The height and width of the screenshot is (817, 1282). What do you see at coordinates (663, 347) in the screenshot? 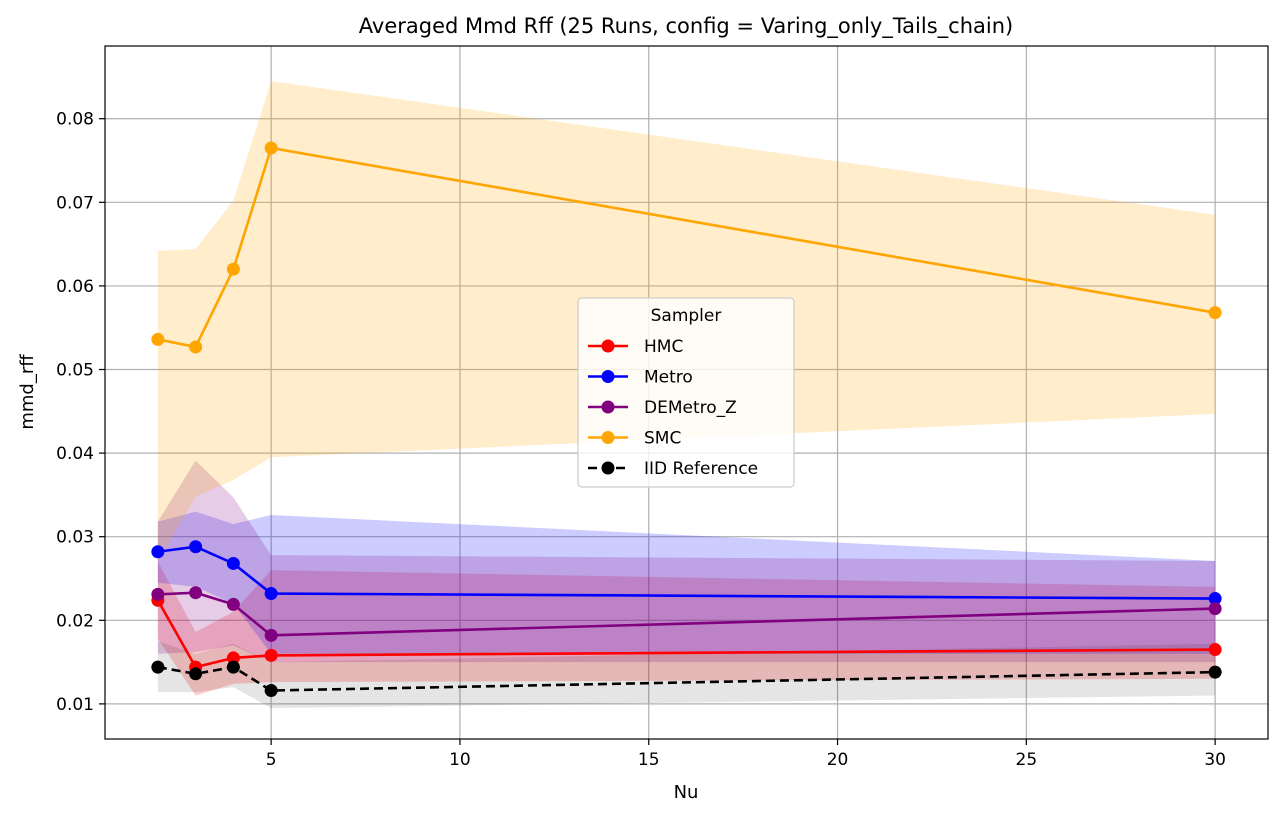
I see `legend-label-hmc: HMC` at bounding box center [663, 347].